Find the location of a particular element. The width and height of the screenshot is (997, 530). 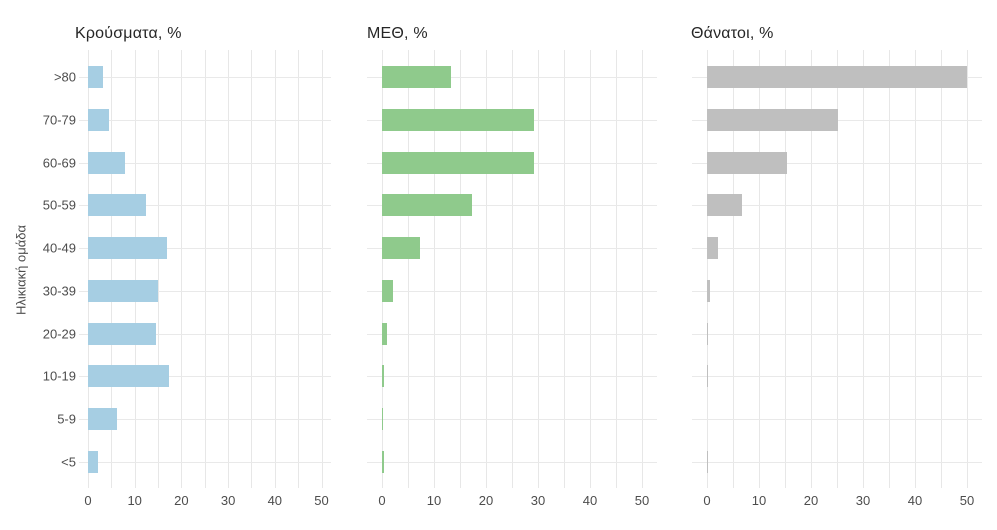

y-tick-label: 60-69 is located at coordinates (59, 163).